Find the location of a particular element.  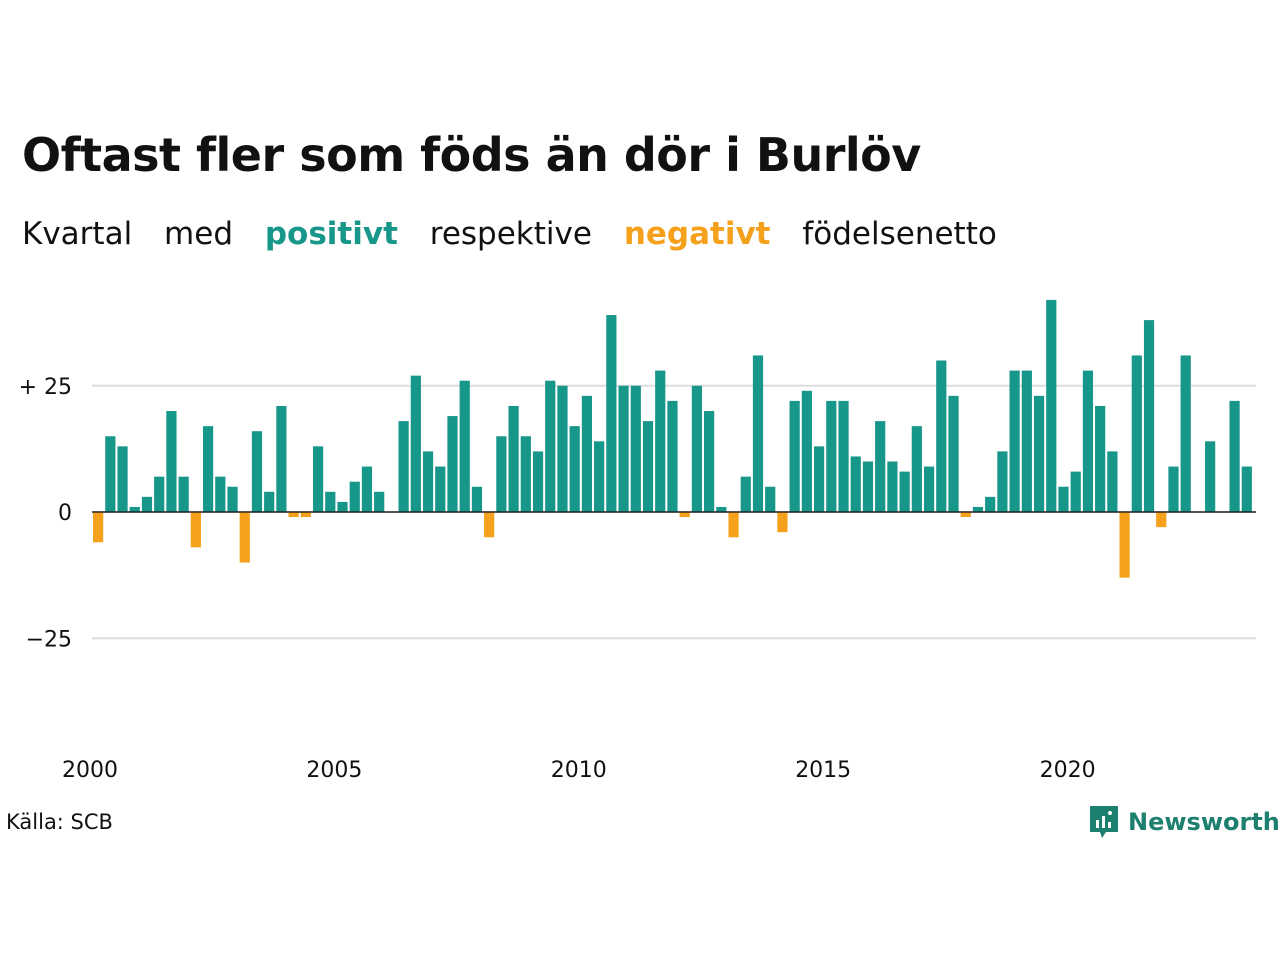

x-tick-label: 2015 is located at coordinates (823, 770).